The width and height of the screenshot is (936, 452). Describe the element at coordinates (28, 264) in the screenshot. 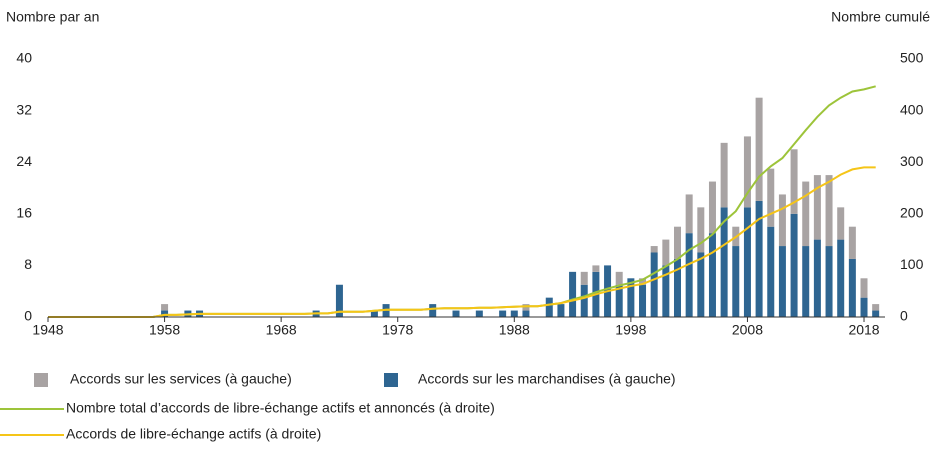

I see `y-tick-label: 8` at that location.